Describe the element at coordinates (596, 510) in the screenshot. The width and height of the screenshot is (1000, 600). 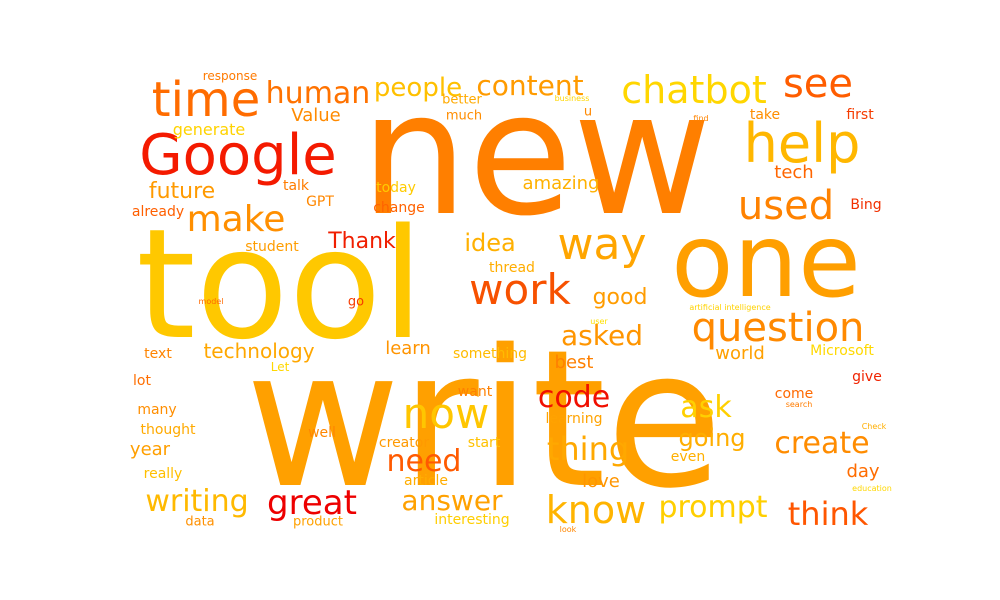
I see `word-know: know` at that location.